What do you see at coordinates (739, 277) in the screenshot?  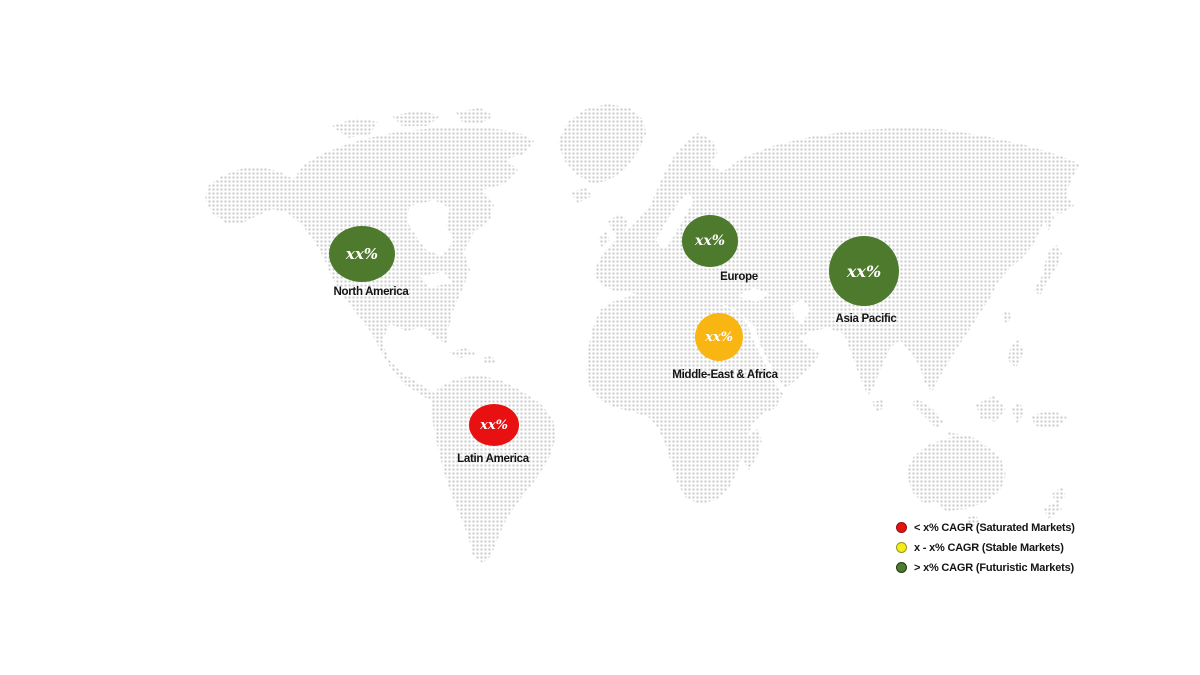 I see `region-label-europe: Europe` at bounding box center [739, 277].